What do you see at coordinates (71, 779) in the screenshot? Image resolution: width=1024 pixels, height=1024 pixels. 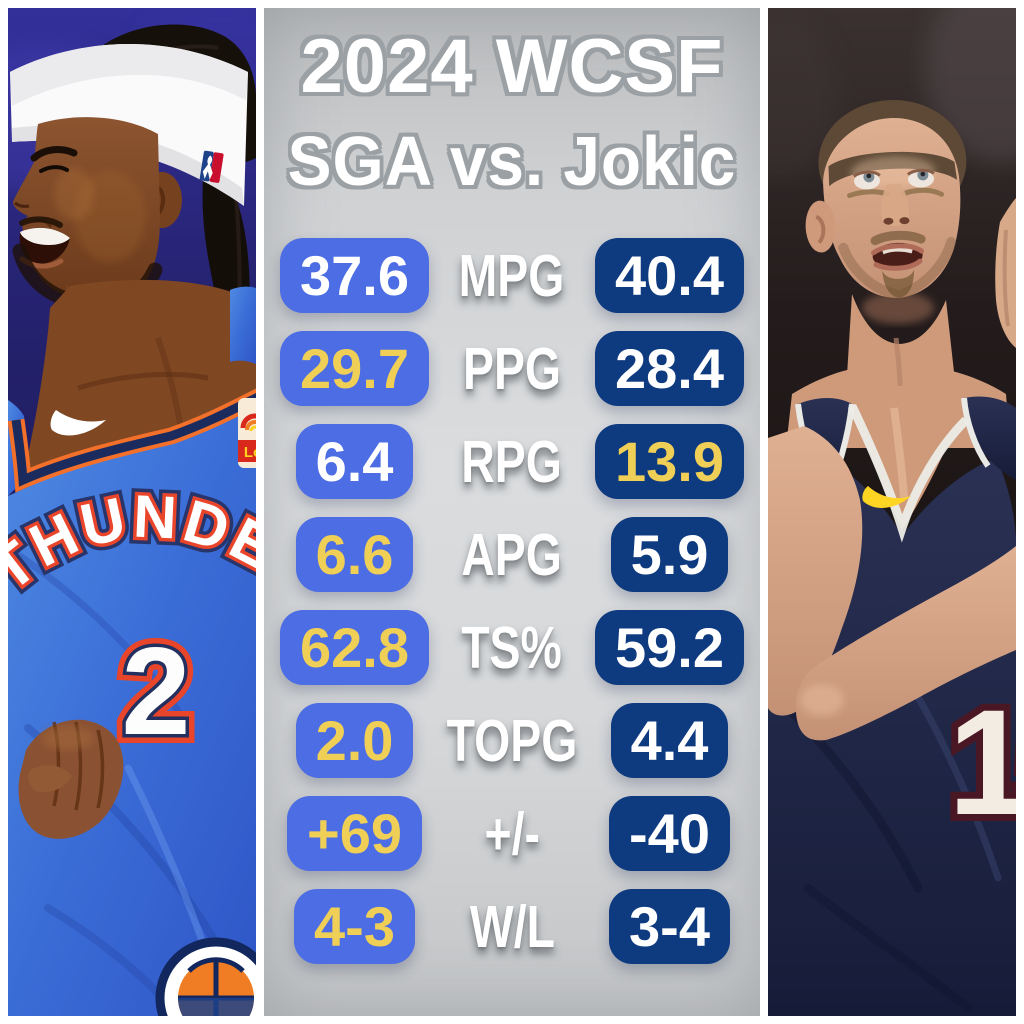 I see `sga-fist` at bounding box center [71, 779].